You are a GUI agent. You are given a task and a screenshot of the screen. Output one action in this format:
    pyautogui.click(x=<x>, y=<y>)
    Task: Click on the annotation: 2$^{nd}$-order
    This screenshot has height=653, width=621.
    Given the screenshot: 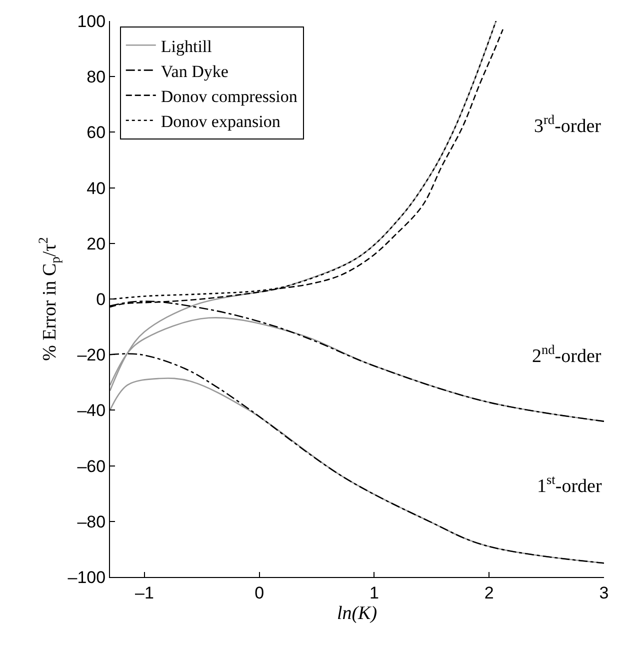 What is the action you would take?
    pyautogui.click(x=567, y=354)
    